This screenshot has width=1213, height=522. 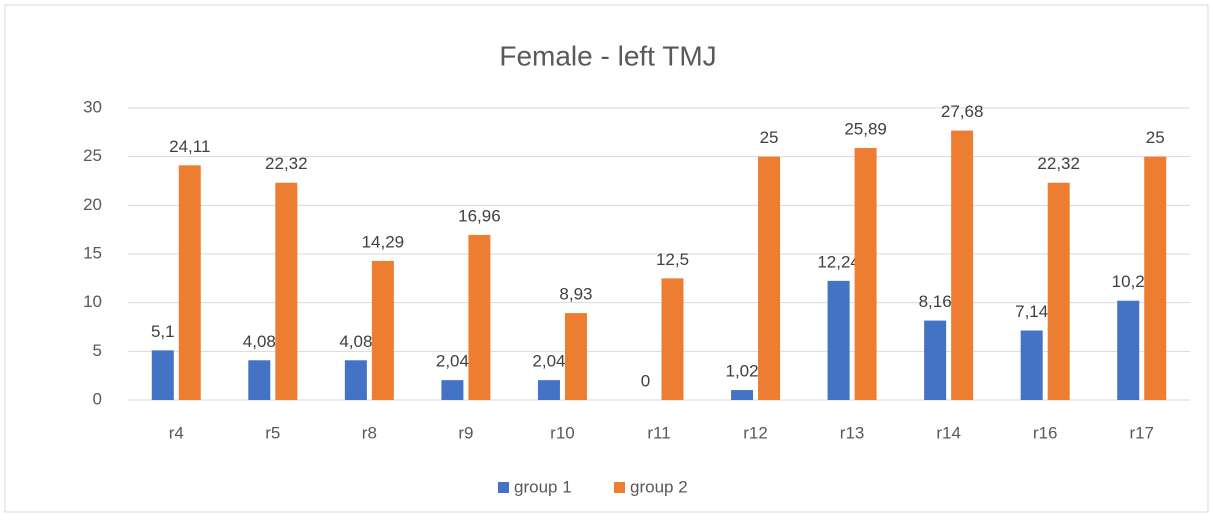 I want to click on y-tick-label: 15, so click(x=92, y=252).